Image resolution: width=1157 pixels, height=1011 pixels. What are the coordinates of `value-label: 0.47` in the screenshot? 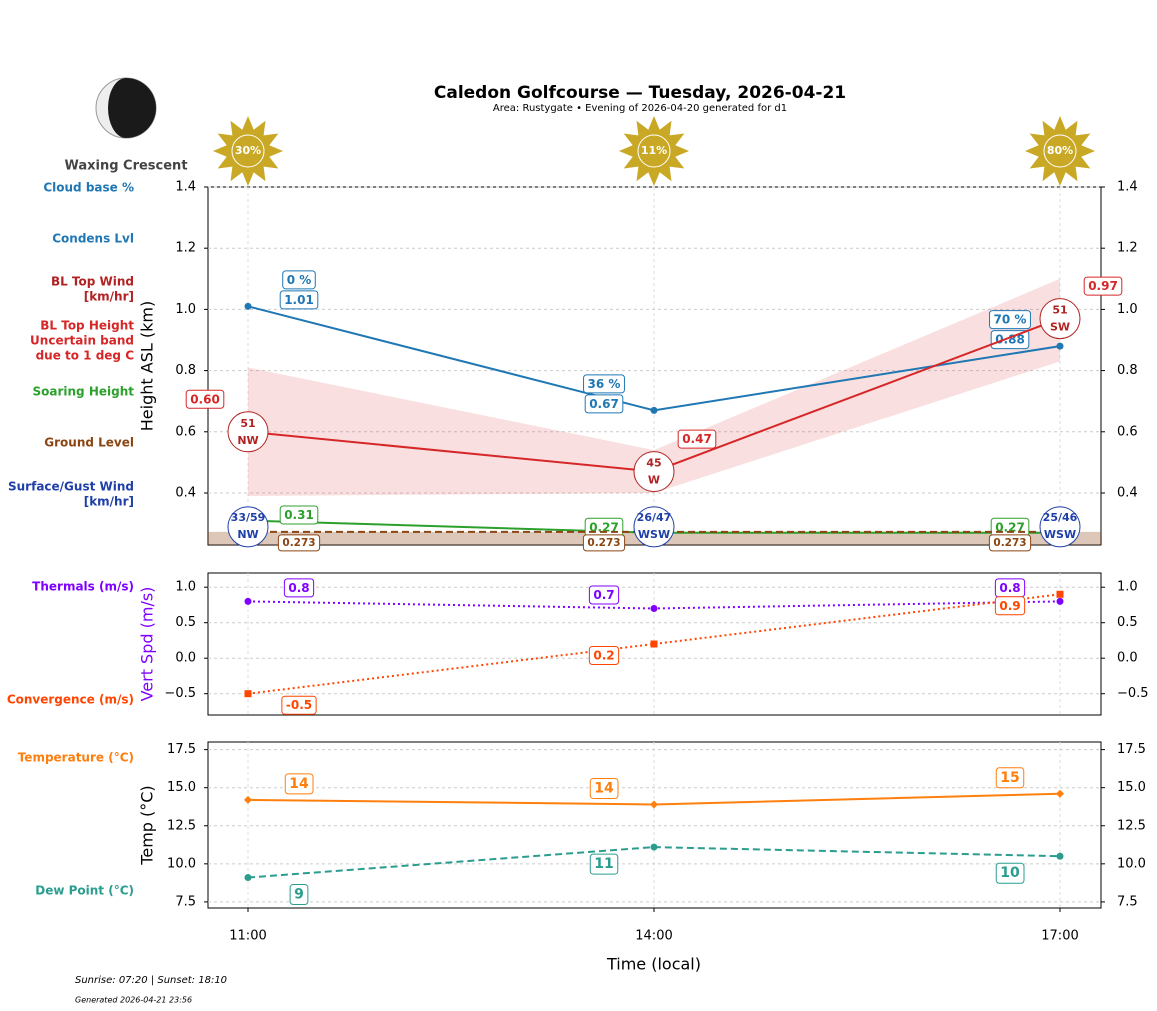 It's located at (697, 439).